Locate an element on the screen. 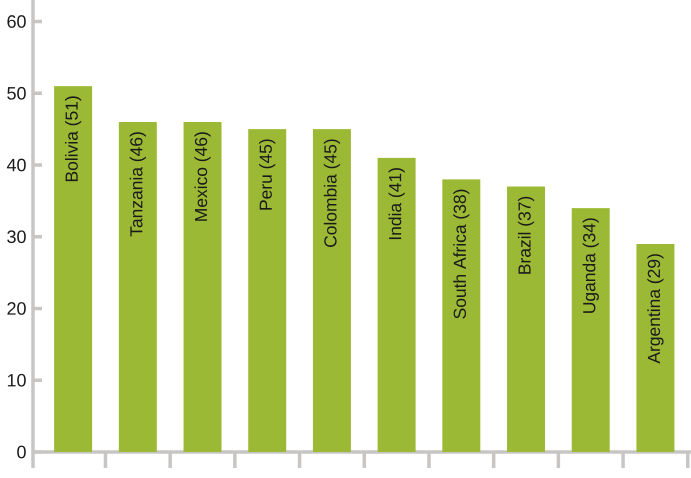 Image resolution: width=691 pixels, height=478 pixels. x-tick-label: Colombia (45) is located at coordinates (332, 193).